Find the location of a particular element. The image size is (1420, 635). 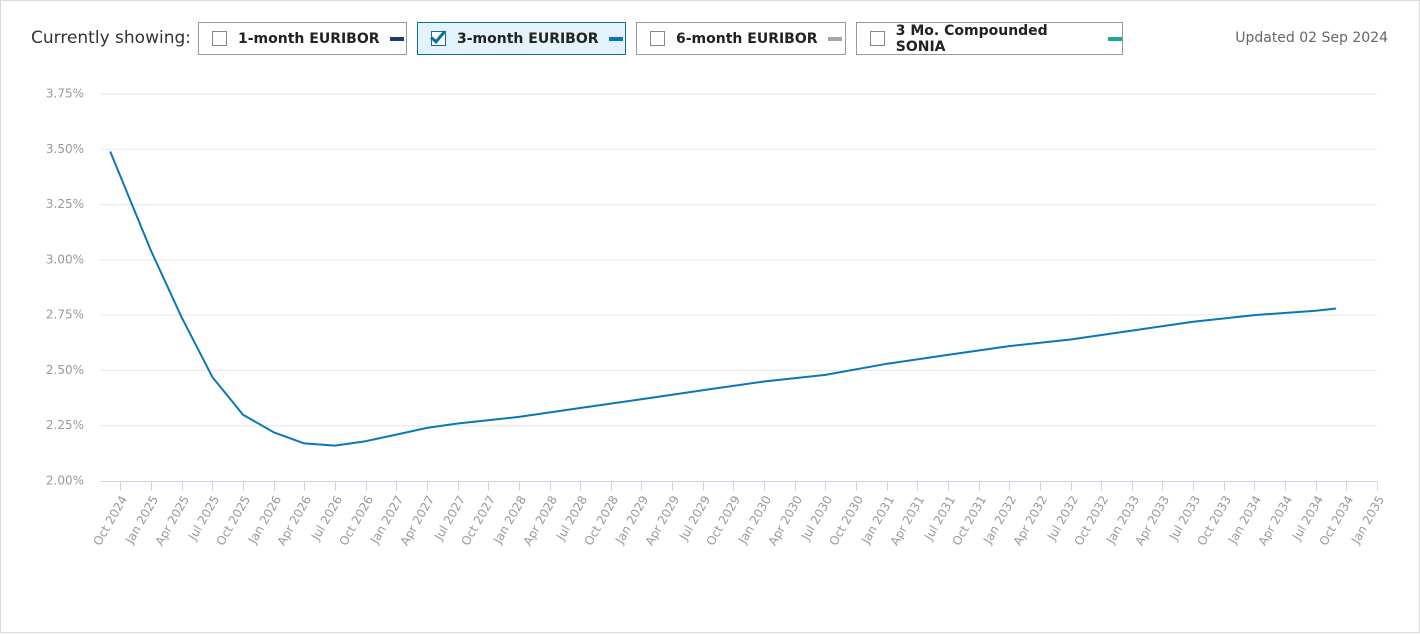

y-tick-label: 3.75% is located at coordinates (65, 94).